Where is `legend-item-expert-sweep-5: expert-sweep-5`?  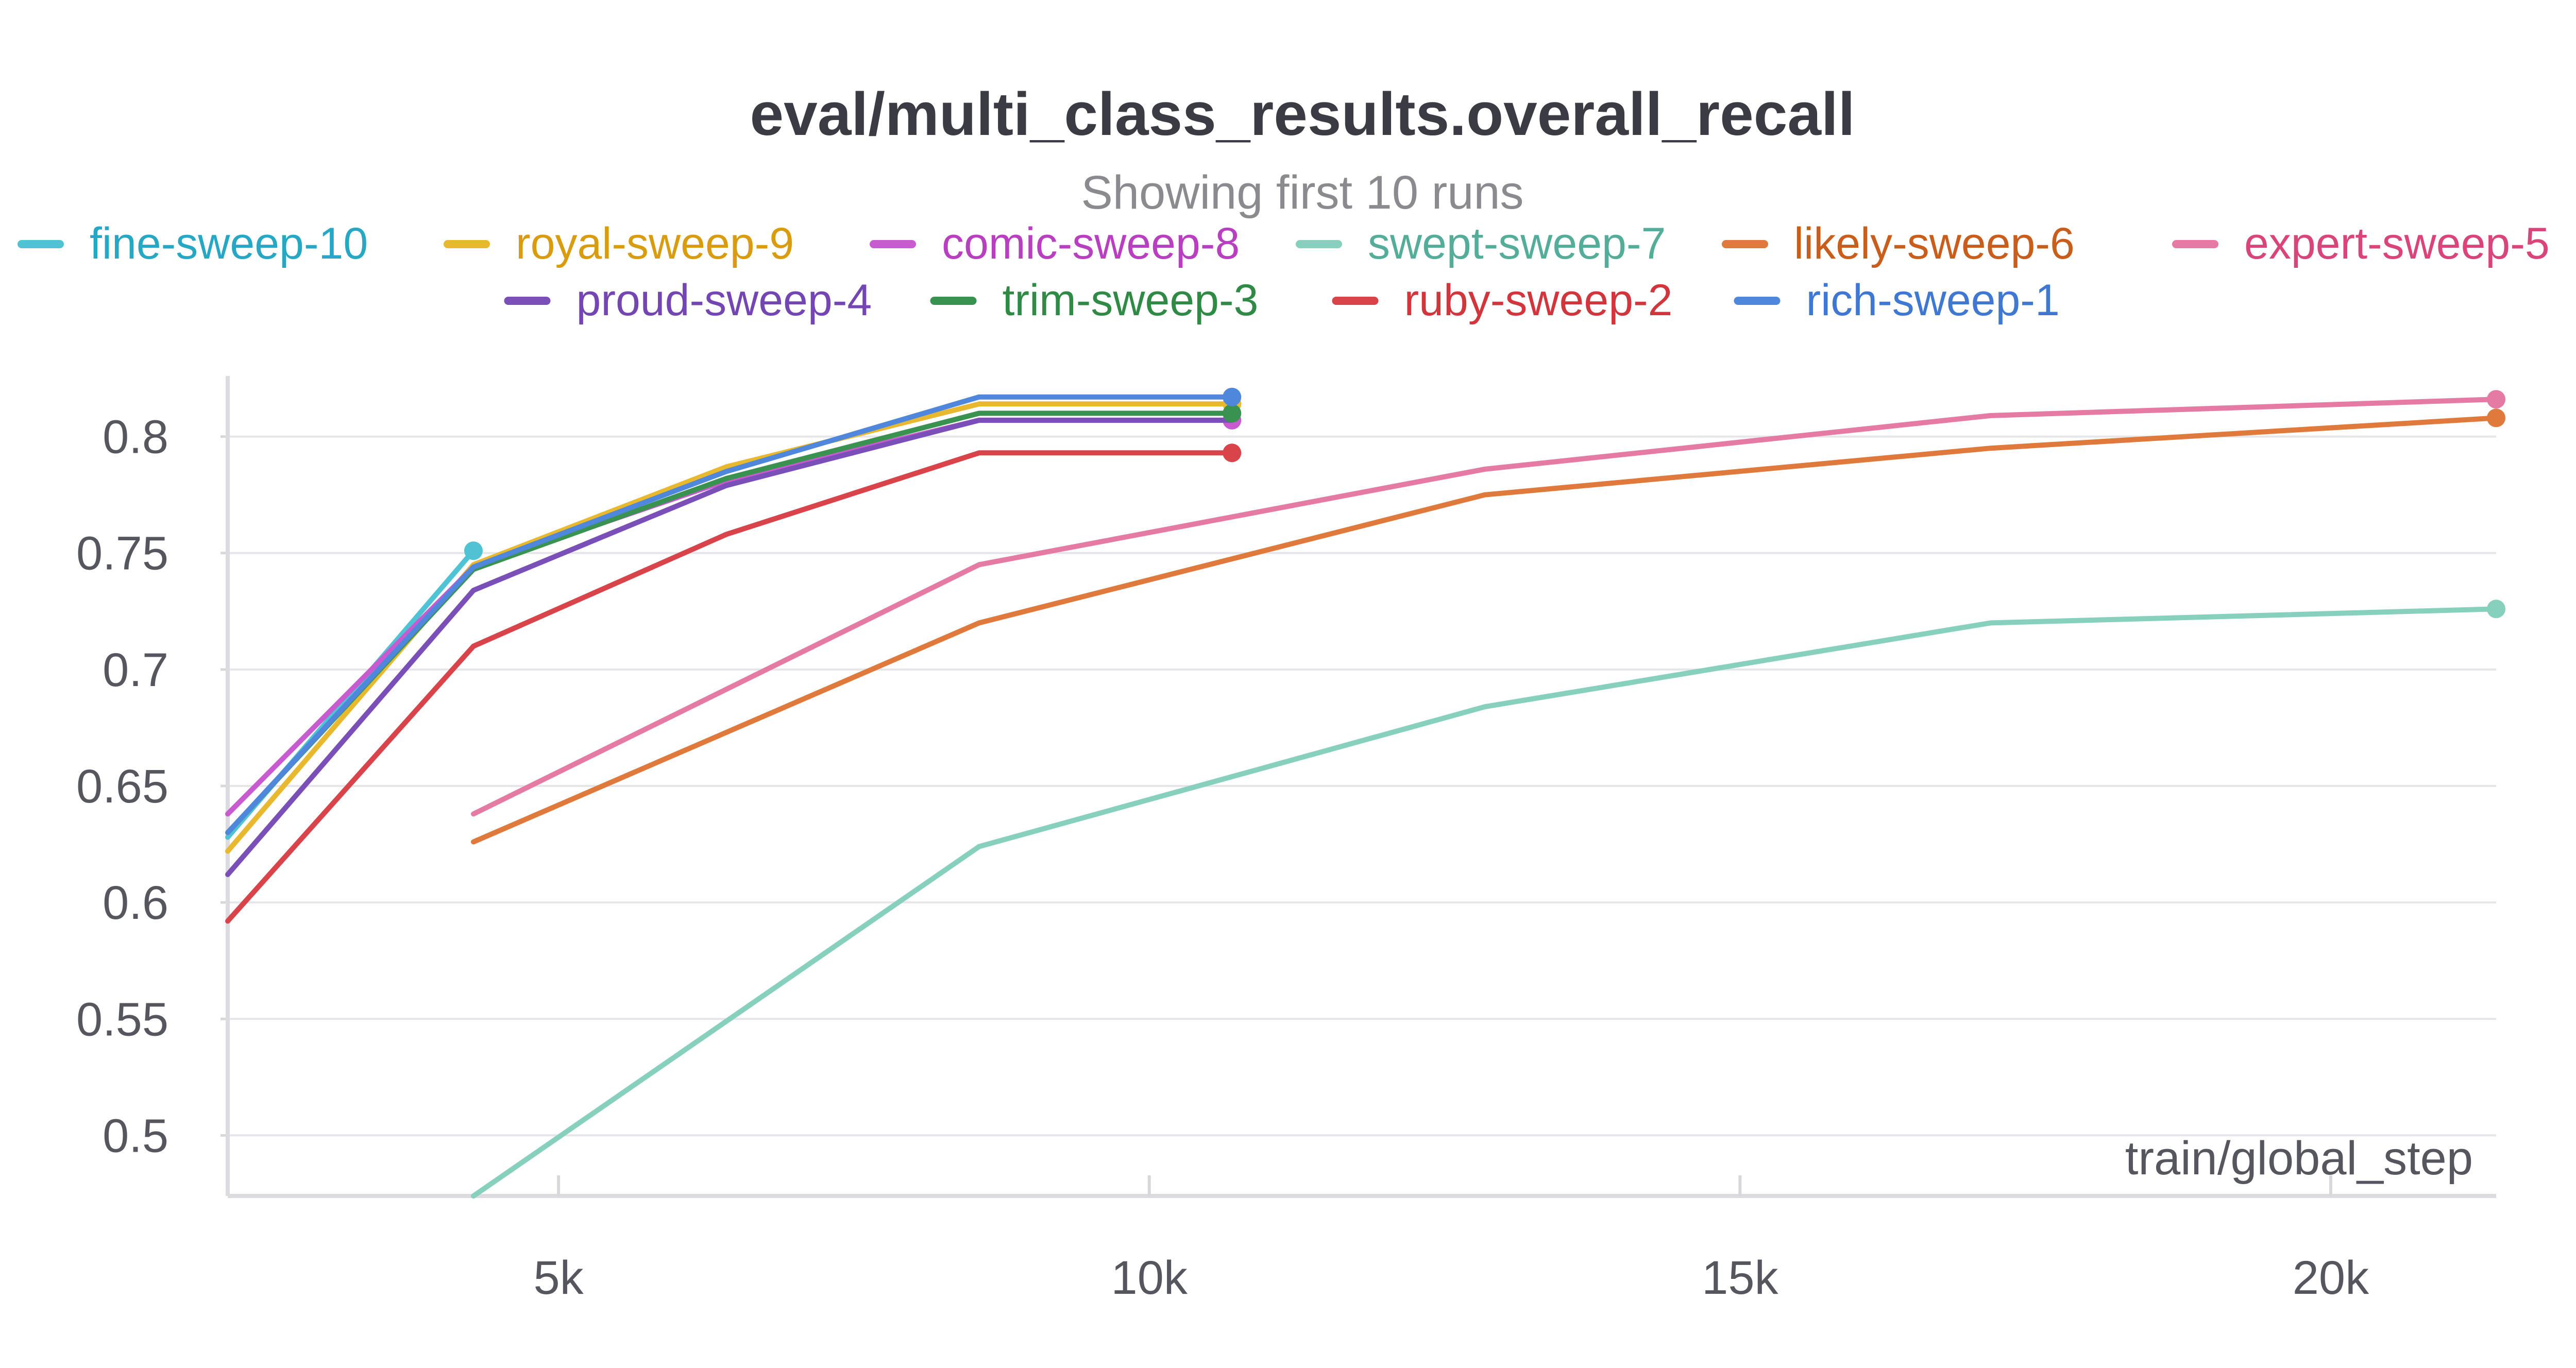 legend-item-expert-sweep-5: expert-sweep-5 is located at coordinates (2361, 243).